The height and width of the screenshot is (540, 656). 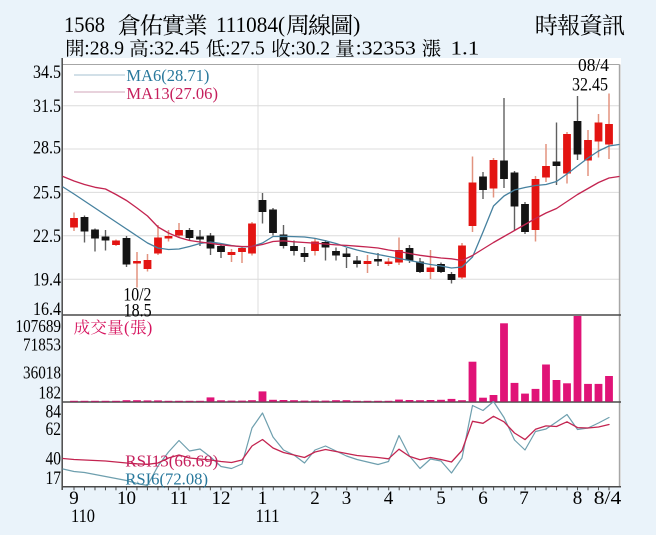 I want to click on svg-text: MA13(27.06), so click(x=172, y=93).